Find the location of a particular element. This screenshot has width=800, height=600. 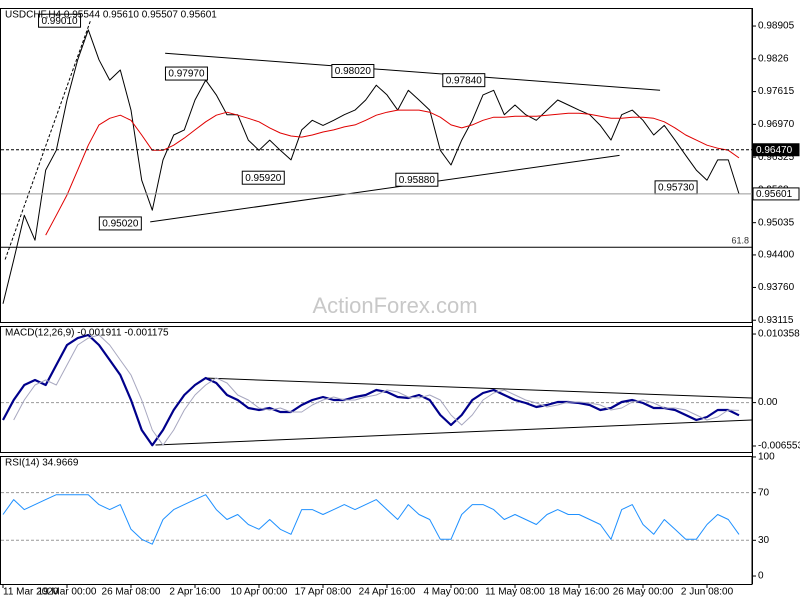

series-line is located at coordinates (371, 519).